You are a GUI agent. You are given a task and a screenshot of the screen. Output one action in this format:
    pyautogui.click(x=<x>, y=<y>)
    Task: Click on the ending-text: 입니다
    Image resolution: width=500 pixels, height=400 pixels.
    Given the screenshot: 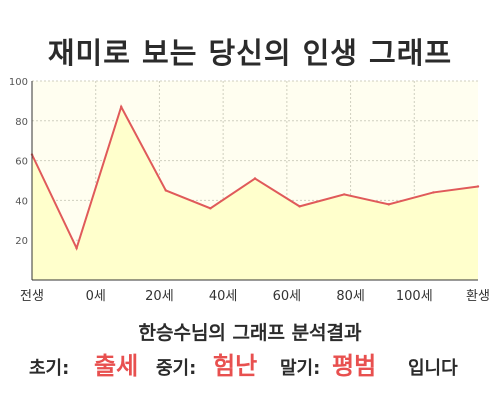 What is the action you would take?
    pyautogui.click(x=433, y=368)
    